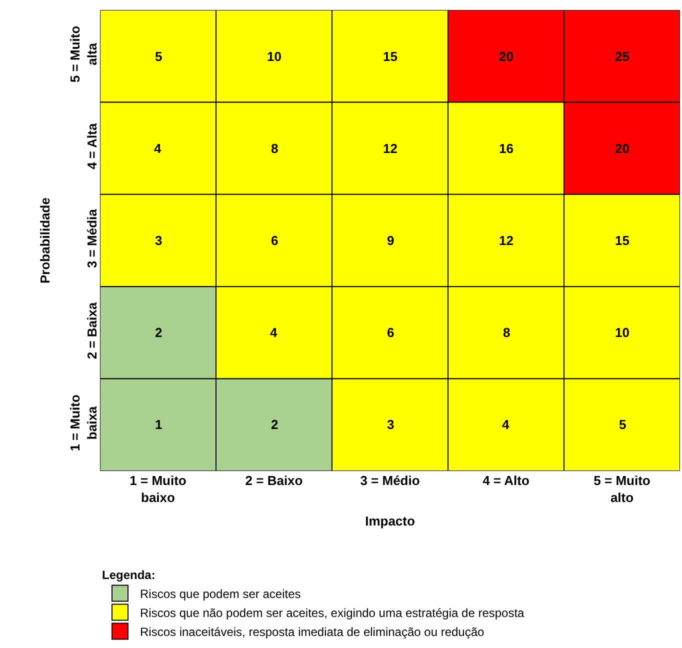 Image resolution: width=682 pixels, height=648 pixels. What do you see at coordinates (312, 631) in the screenshot?
I see `legend-label: Riscos inaceitáveis, resposta imediata de eliminação ou redução` at bounding box center [312, 631].